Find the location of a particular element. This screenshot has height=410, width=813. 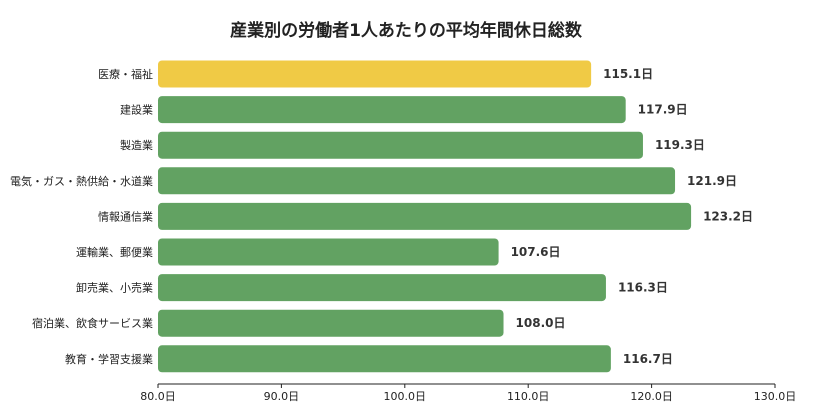

bar-group: 運輸業、郵便業 107.6日 is located at coordinates (318, 252).